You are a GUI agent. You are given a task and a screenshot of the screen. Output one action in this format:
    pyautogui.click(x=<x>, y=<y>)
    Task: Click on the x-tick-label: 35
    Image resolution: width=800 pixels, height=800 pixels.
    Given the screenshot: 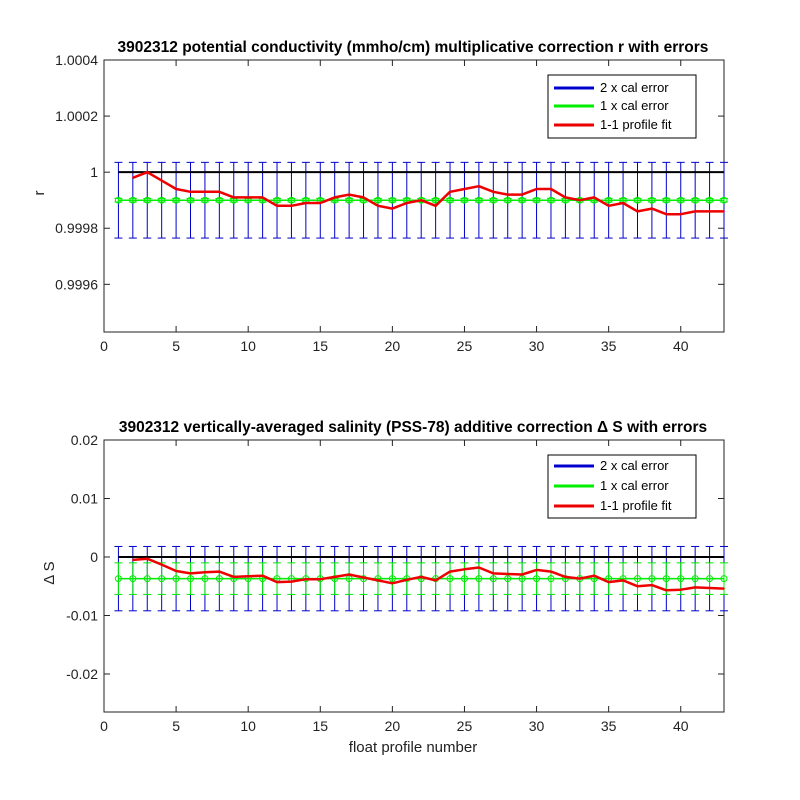 What is the action you would take?
    pyautogui.click(x=609, y=346)
    